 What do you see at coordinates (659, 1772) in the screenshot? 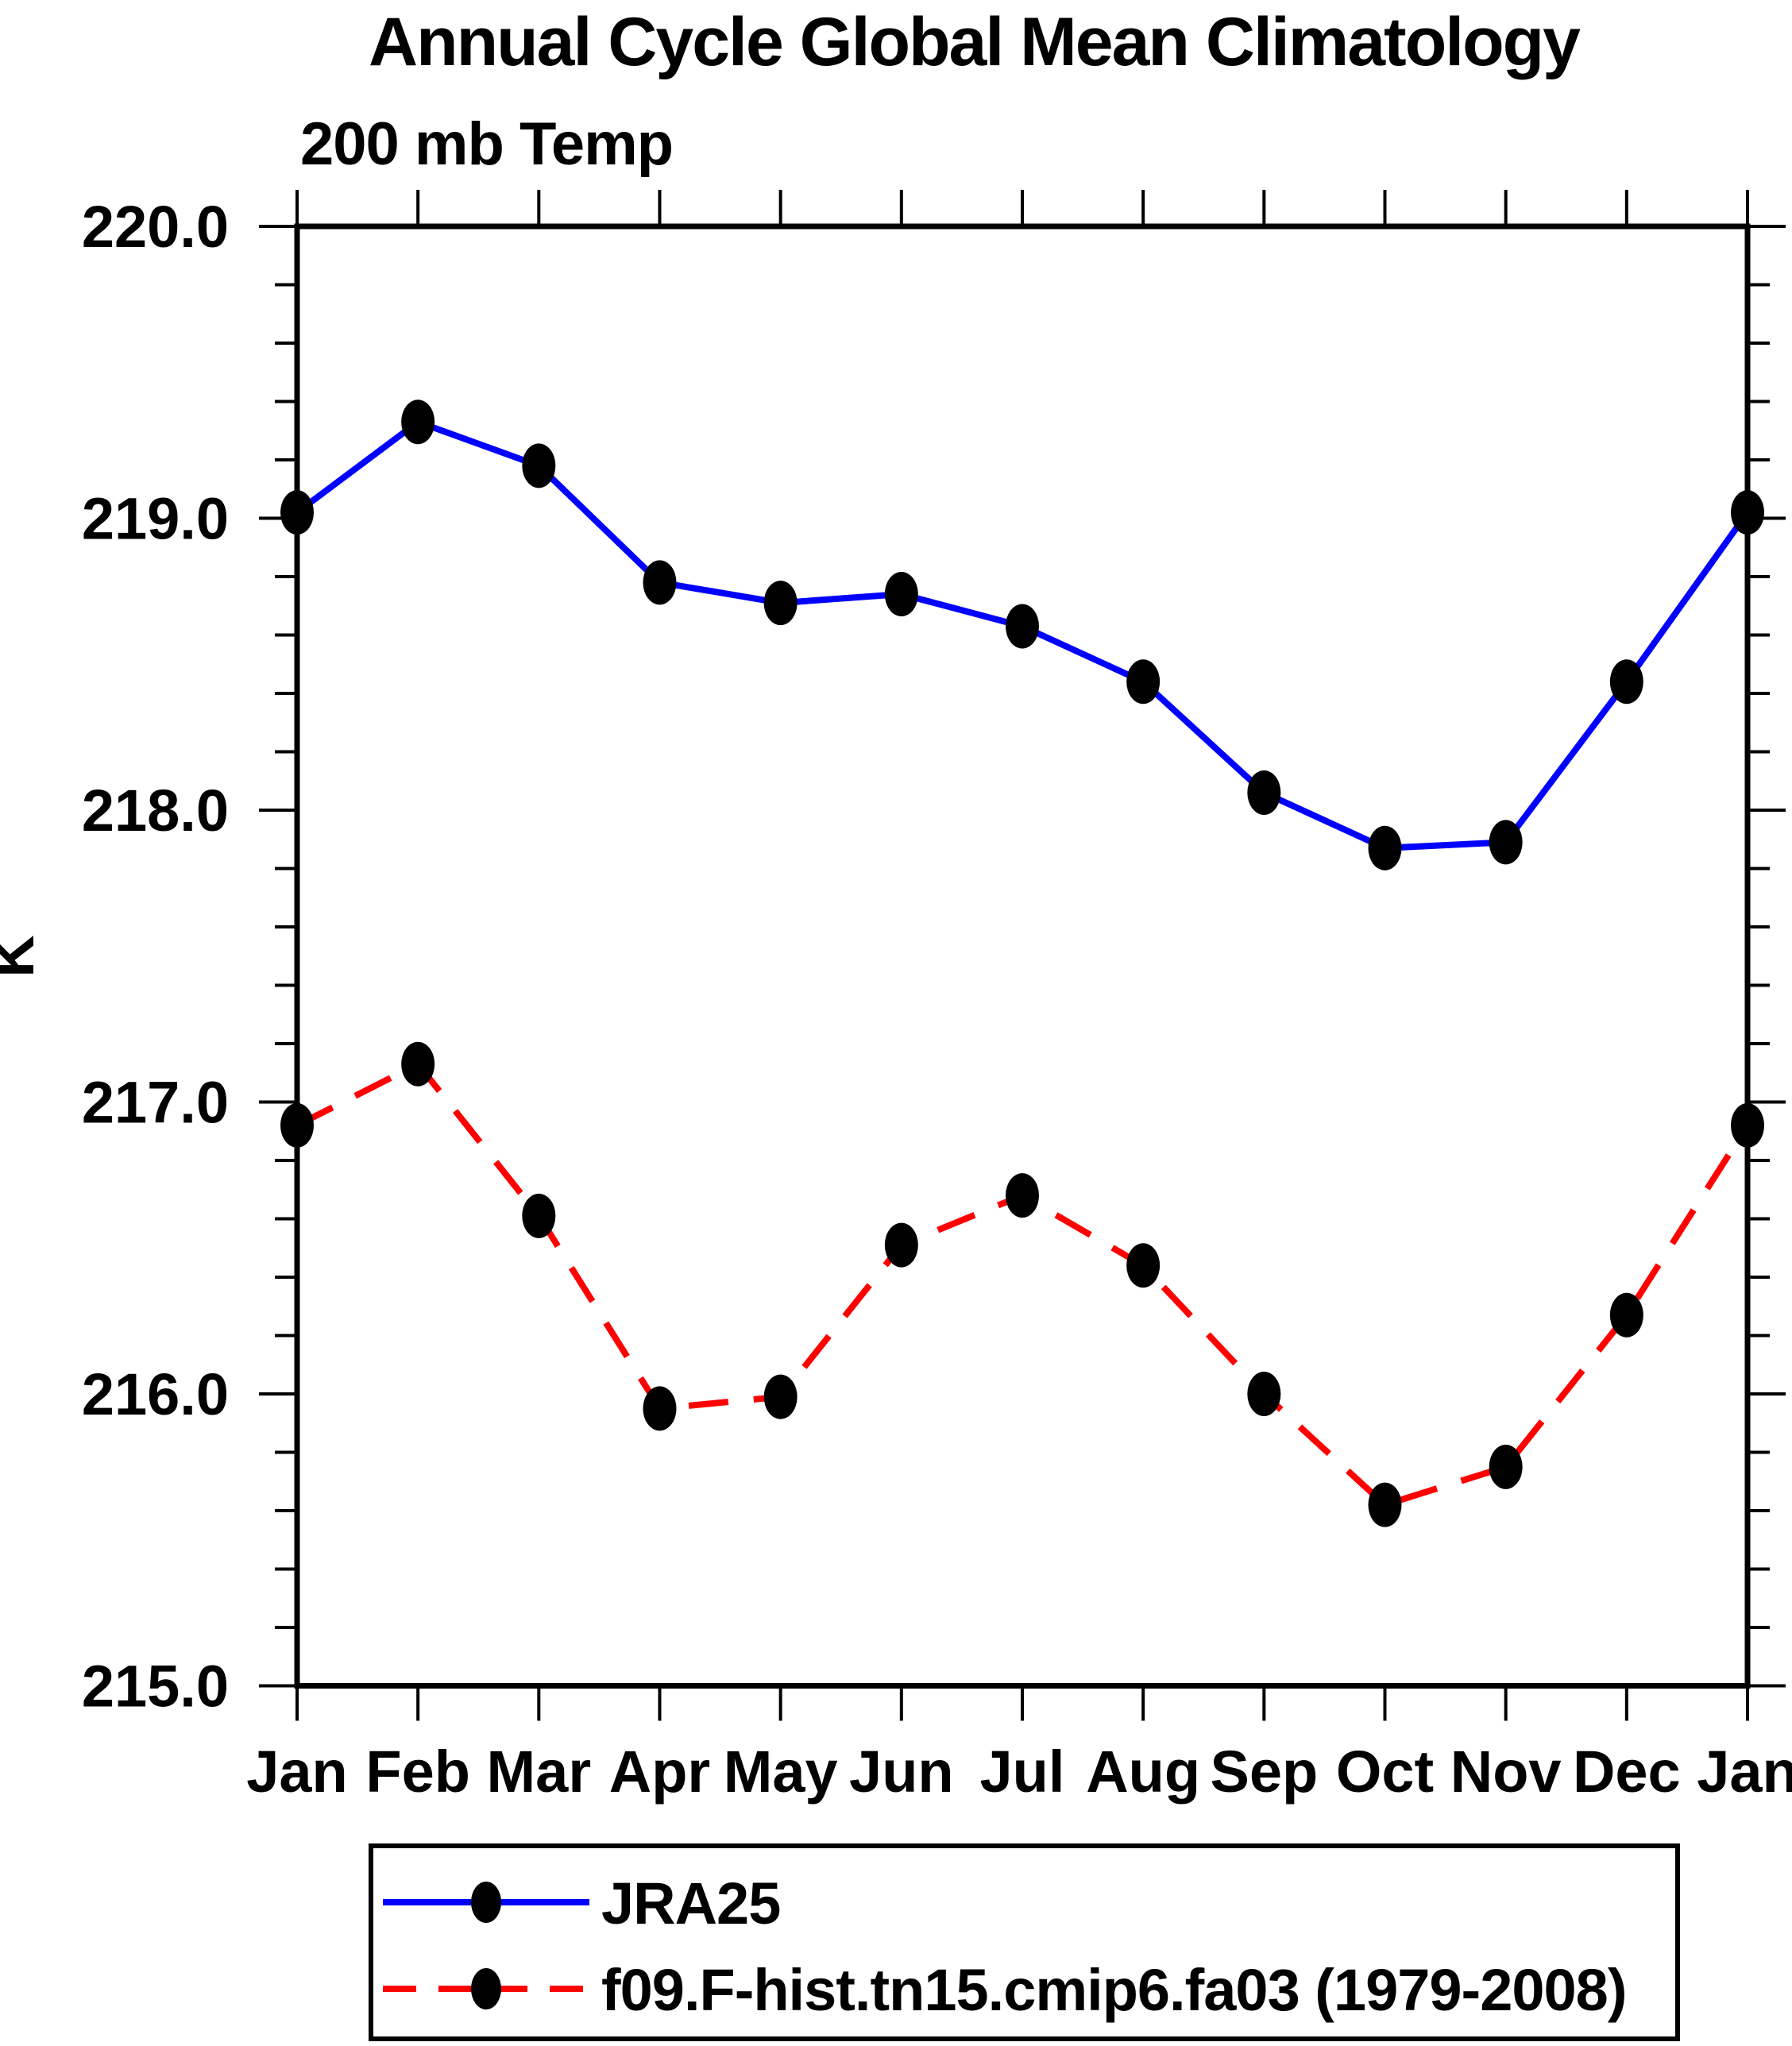
I see `x-tick-label: Apr` at bounding box center [659, 1772].